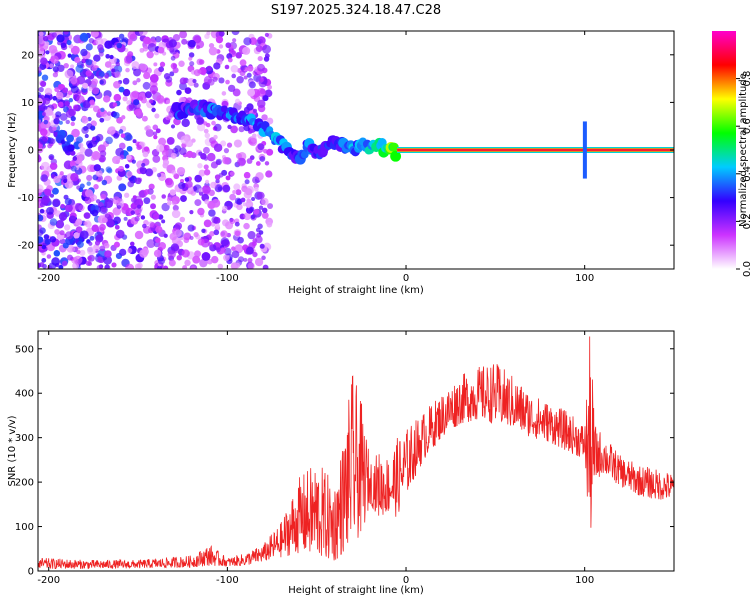 Image resolution: width=750 pixels, height=600 pixels. What do you see at coordinates (27, 55) in the screenshot?
I see `y-tick-label: 20` at bounding box center [27, 55].